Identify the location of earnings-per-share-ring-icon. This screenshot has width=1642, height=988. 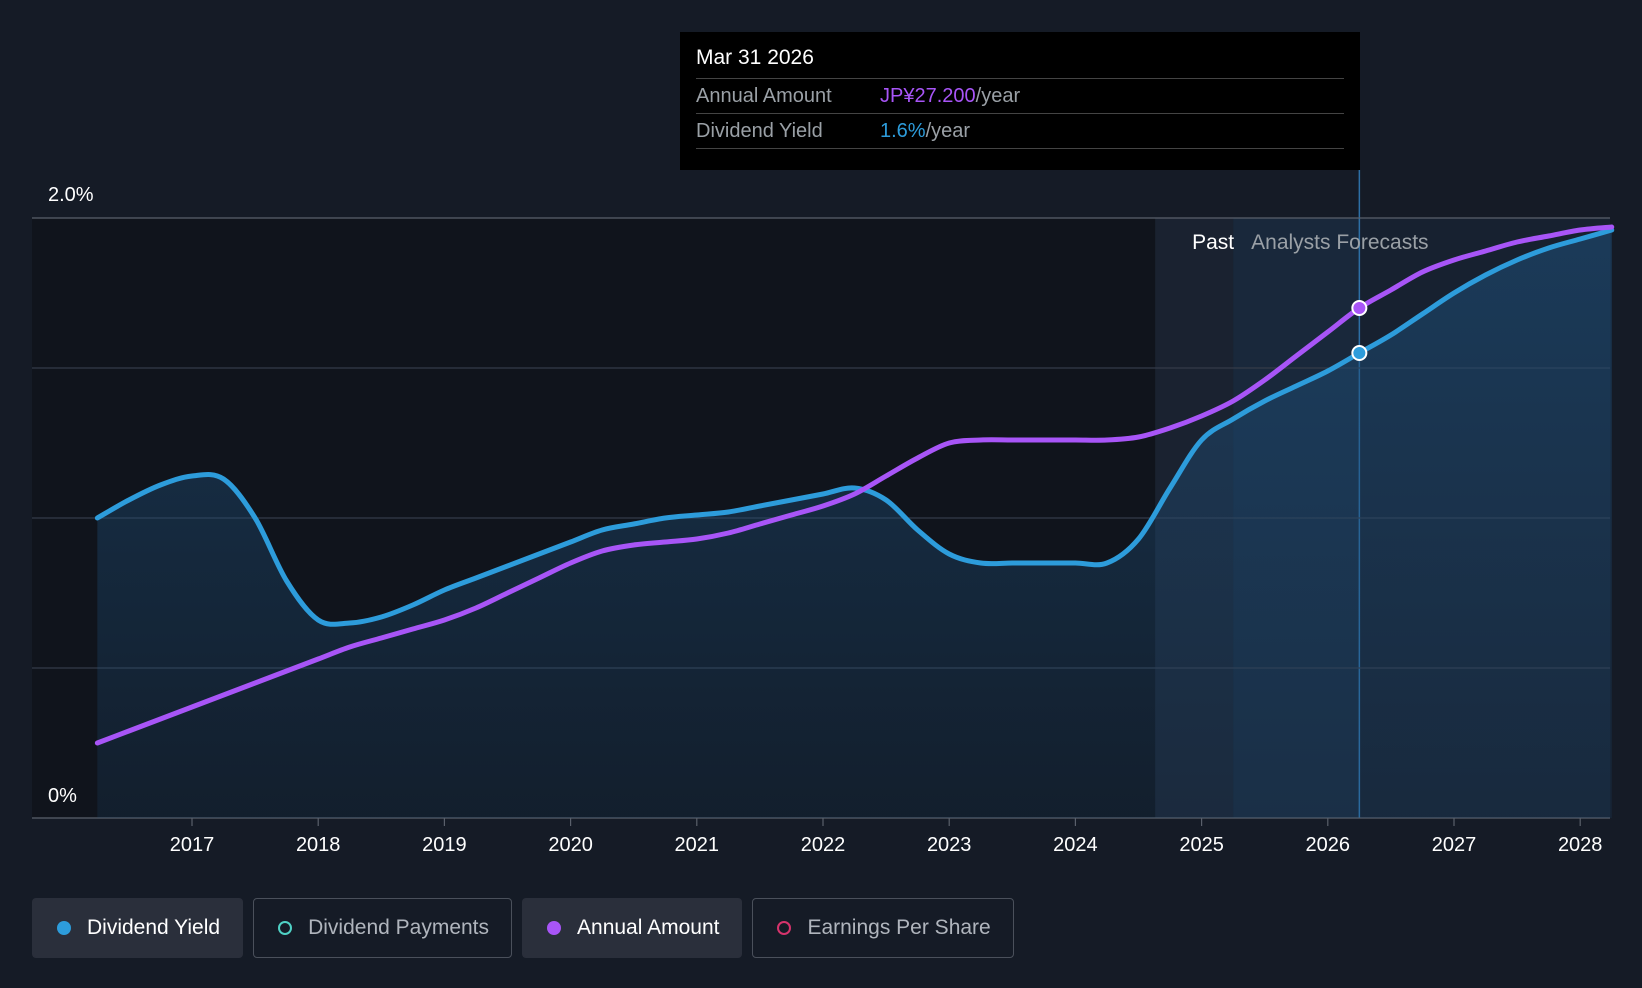
(784, 928).